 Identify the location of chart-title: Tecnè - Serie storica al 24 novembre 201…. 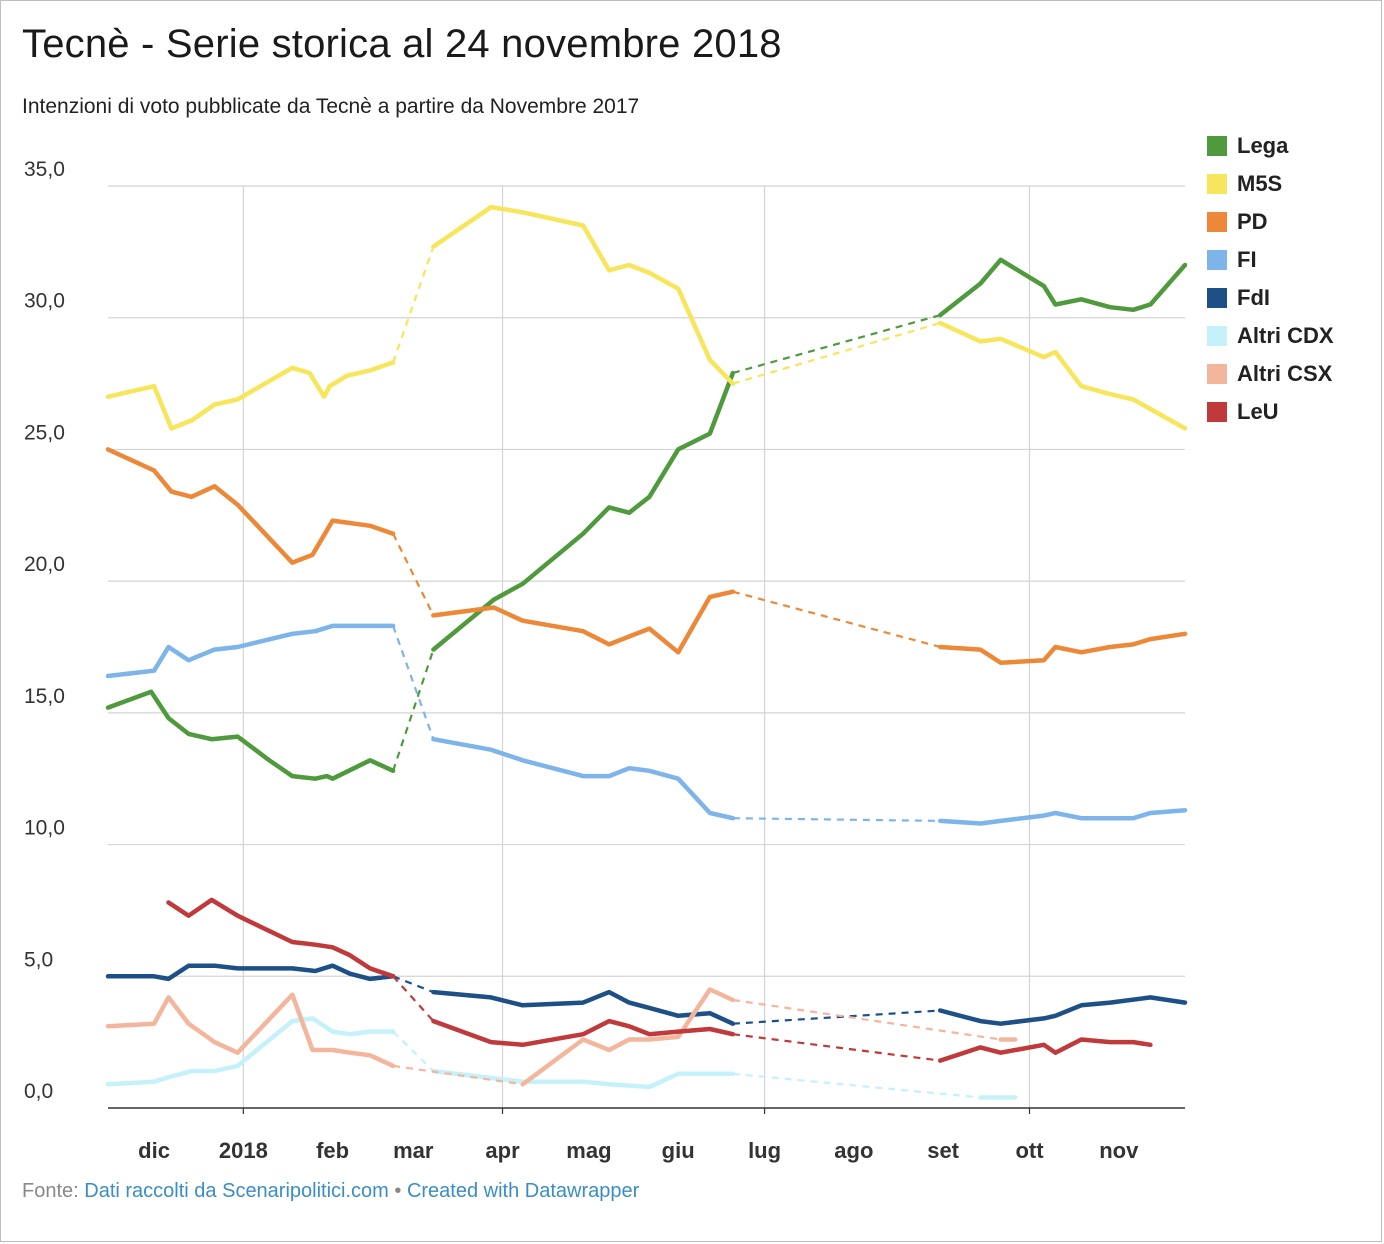
(402, 44).